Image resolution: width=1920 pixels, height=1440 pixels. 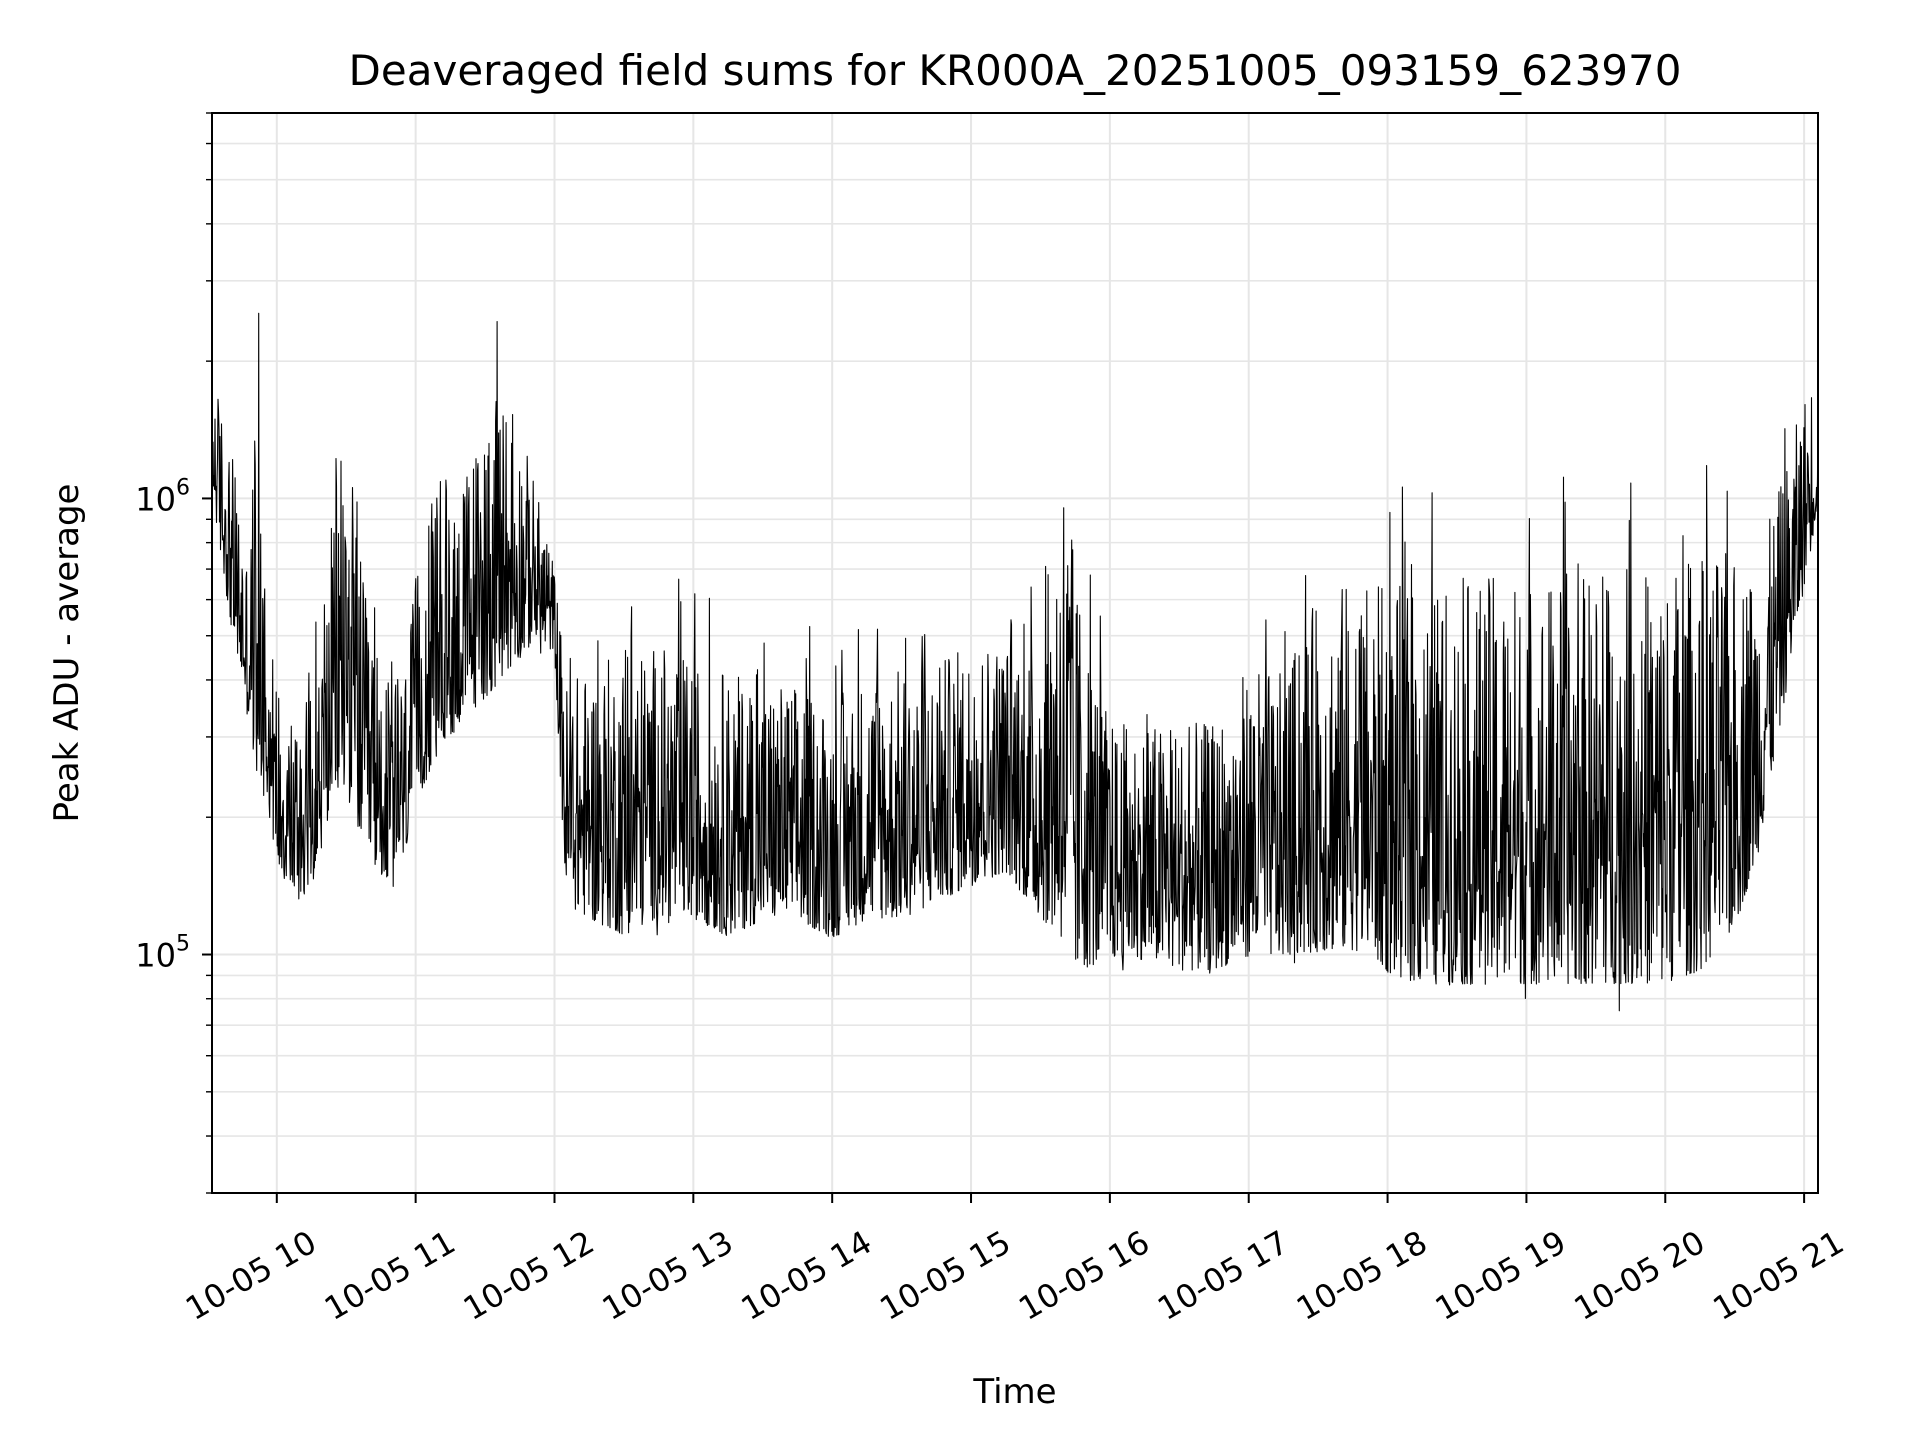 What do you see at coordinates (390, 1275) in the screenshot?
I see `x-tick-label: 10-05 11` at bounding box center [390, 1275].